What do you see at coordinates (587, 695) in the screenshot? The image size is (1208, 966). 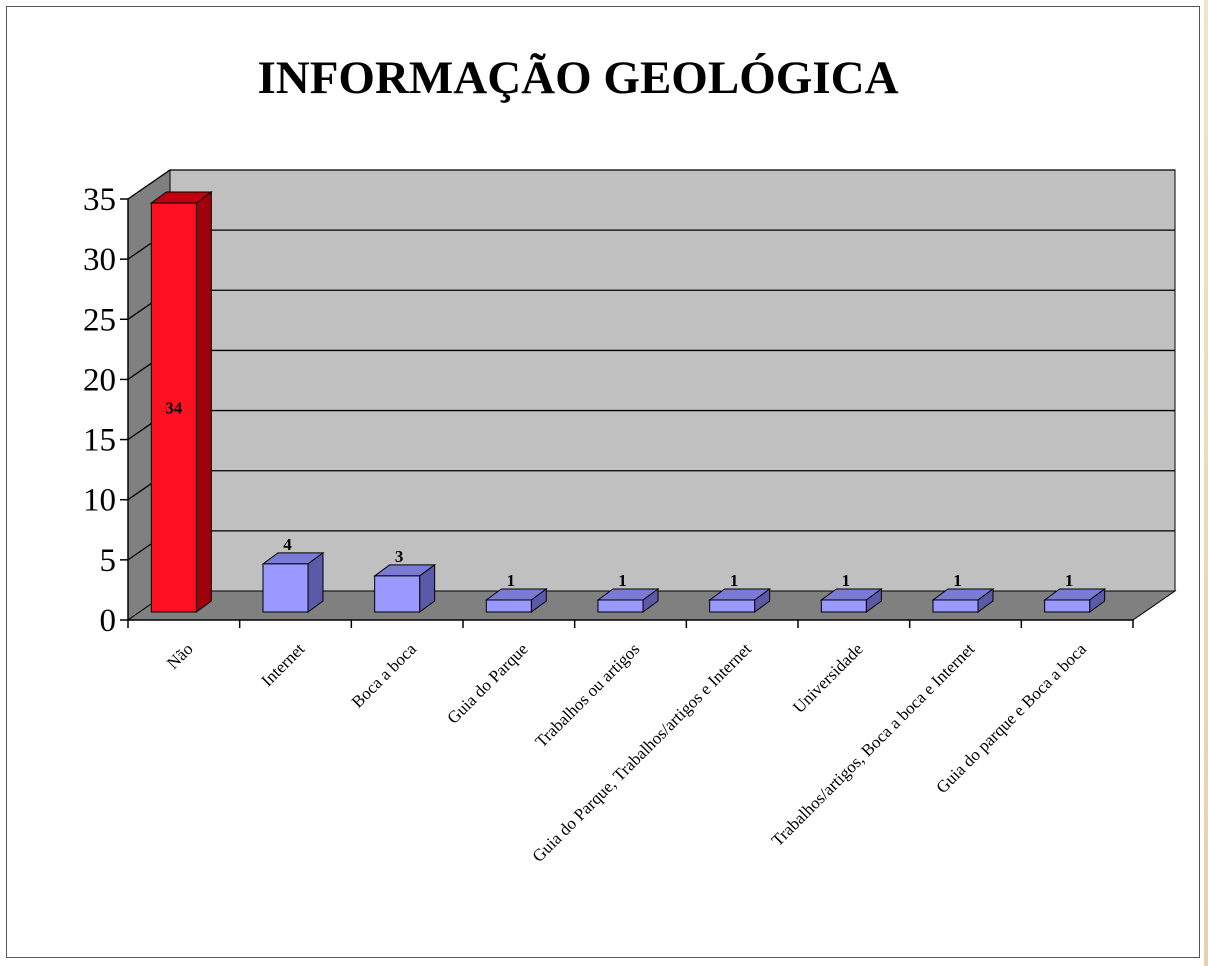 I see `x-tick-label: Trabalhos ou artigos` at bounding box center [587, 695].